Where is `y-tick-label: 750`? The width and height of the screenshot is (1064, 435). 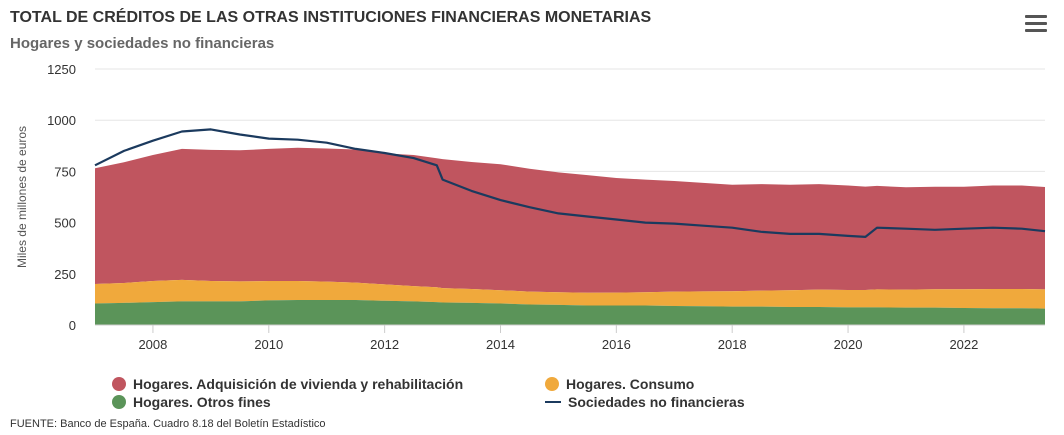 y-tick-label: 750 is located at coordinates (65, 171).